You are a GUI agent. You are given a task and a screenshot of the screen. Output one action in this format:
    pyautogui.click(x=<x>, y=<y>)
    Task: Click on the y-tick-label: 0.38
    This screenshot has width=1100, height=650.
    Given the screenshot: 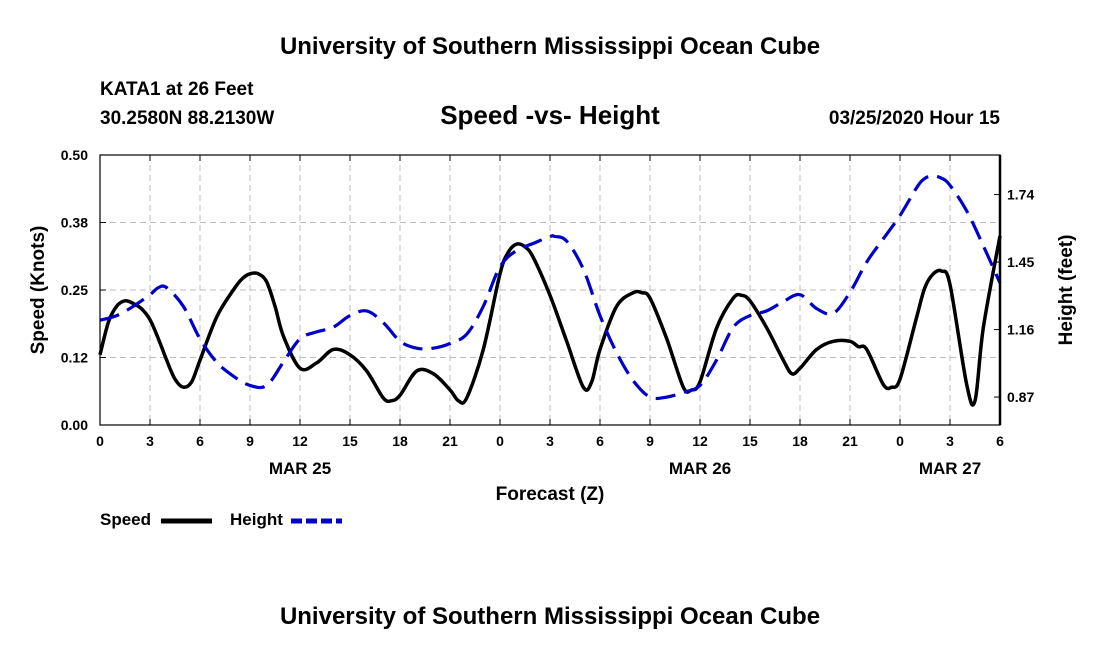 What is the action you would take?
    pyautogui.click(x=74, y=223)
    